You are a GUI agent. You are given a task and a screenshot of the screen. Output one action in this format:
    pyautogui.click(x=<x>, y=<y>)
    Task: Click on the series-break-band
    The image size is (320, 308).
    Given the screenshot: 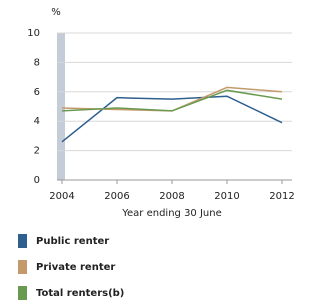 What is the action you would take?
    pyautogui.click(x=61, y=106)
    